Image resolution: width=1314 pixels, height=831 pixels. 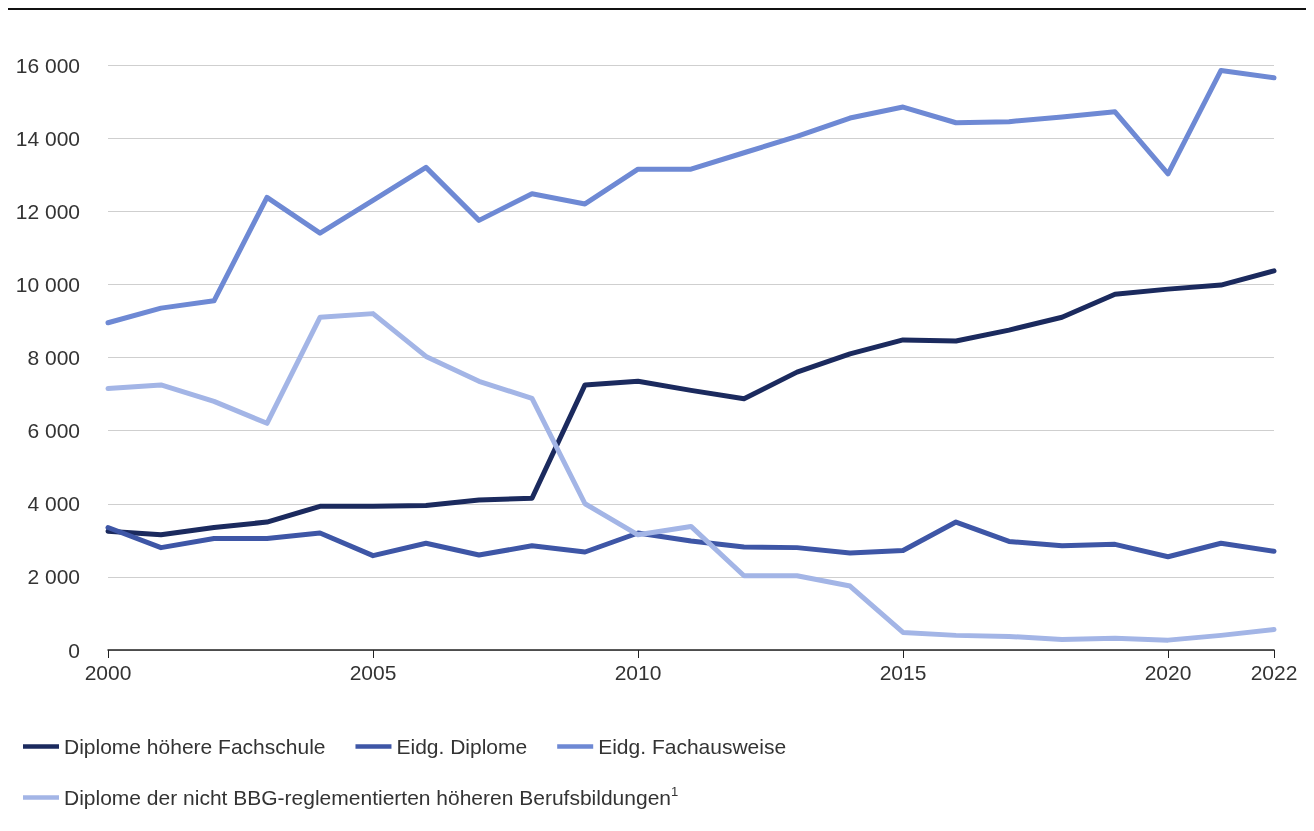 I want to click on y-tick-label: 6 000, so click(x=53, y=431).